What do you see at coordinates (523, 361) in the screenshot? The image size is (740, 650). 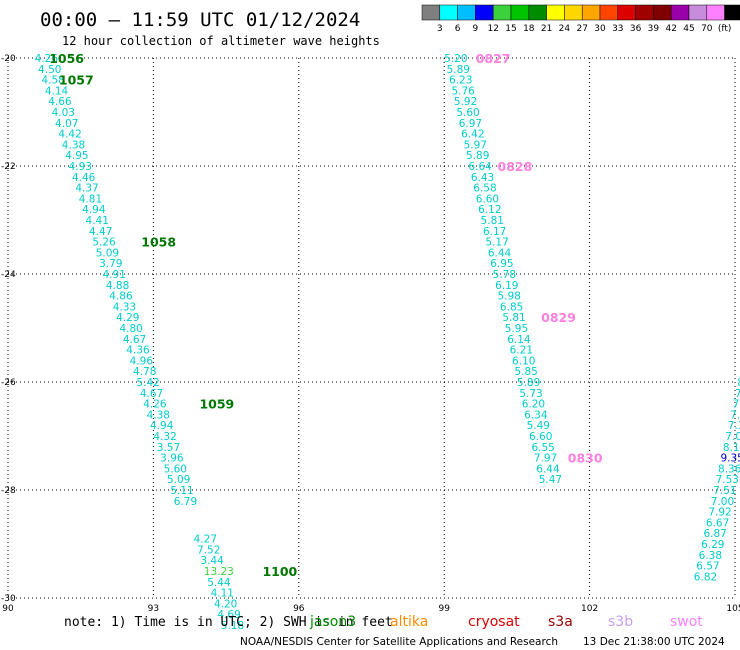 I see `wave-height-value: 6.10` at bounding box center [523, 361].